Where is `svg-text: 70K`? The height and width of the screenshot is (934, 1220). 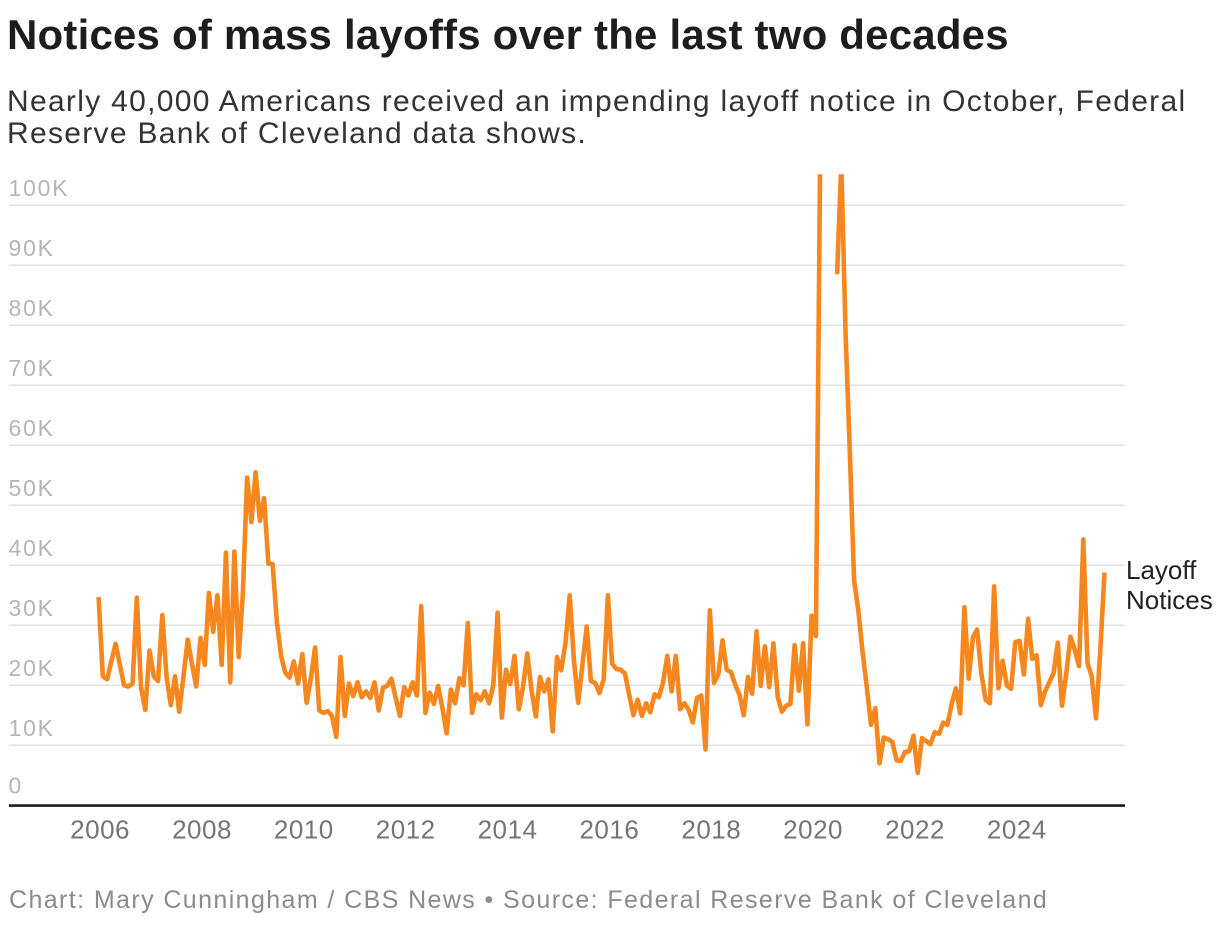
svg-text: 70K is located at coordinates (32, 368).